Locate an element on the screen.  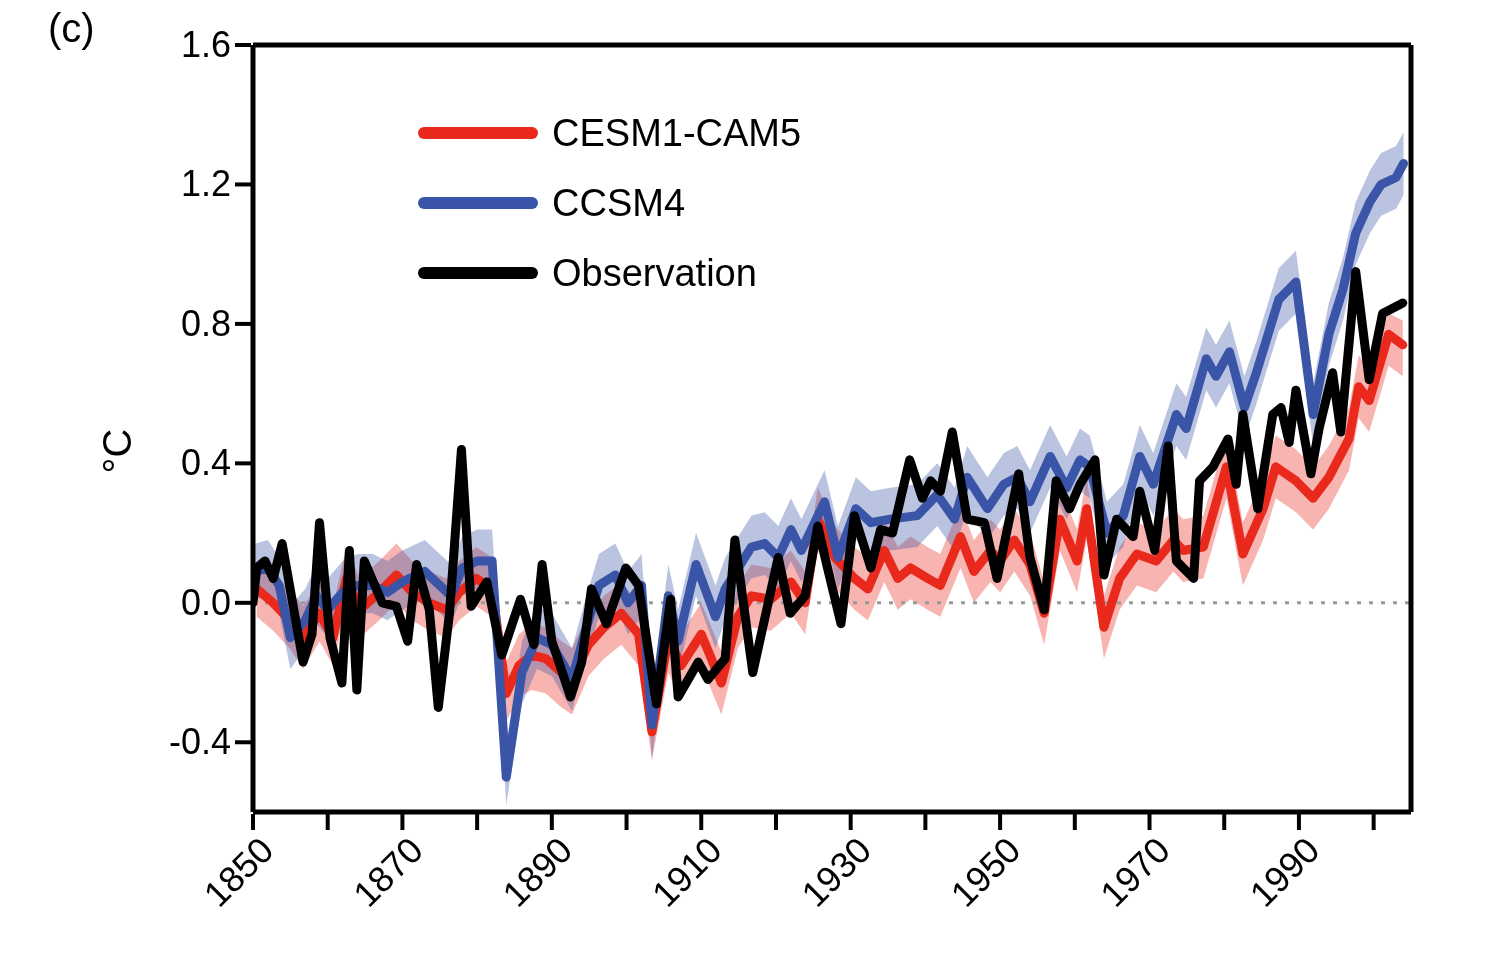
y-tick-label: 1.6 is located at coordinates (205, 44).